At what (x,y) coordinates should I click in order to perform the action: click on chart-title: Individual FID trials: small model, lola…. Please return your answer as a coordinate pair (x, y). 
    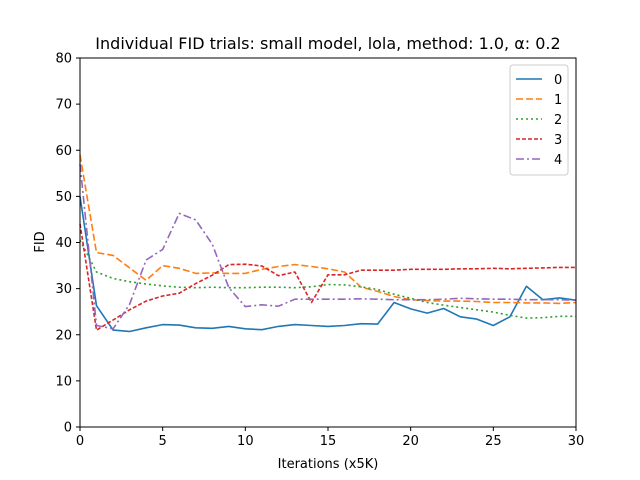
    Looking at the image, I should click on (327, 43).